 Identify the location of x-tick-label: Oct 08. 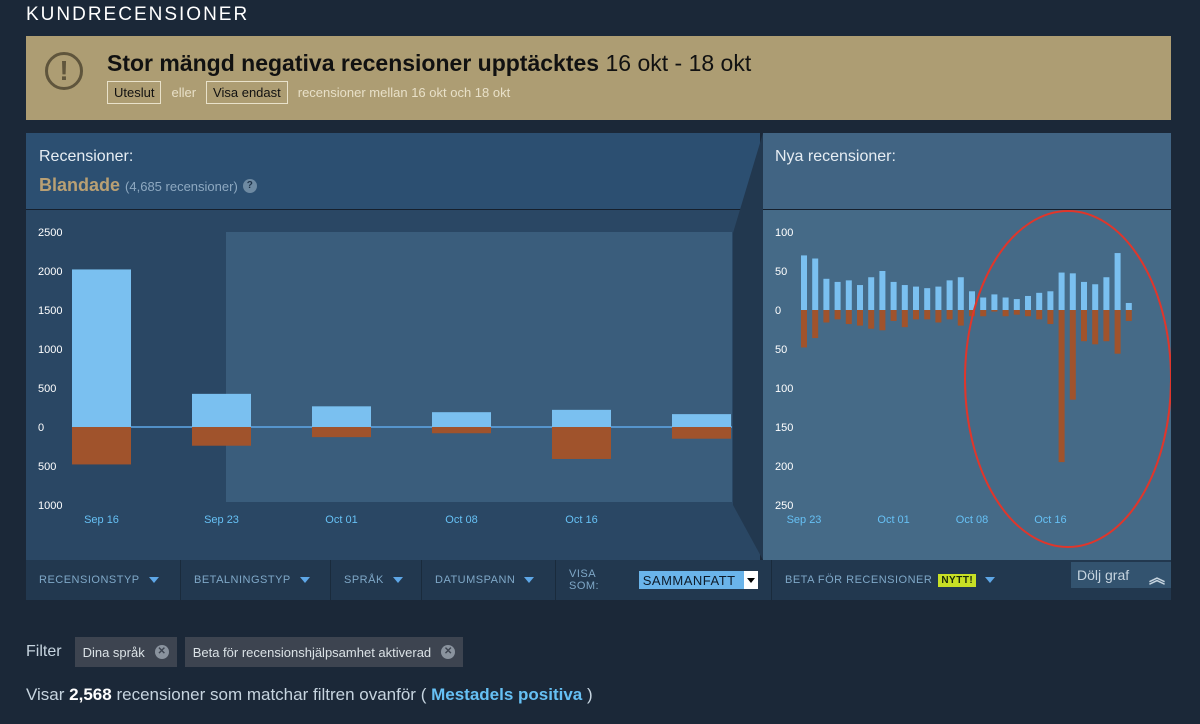
(972, 520).